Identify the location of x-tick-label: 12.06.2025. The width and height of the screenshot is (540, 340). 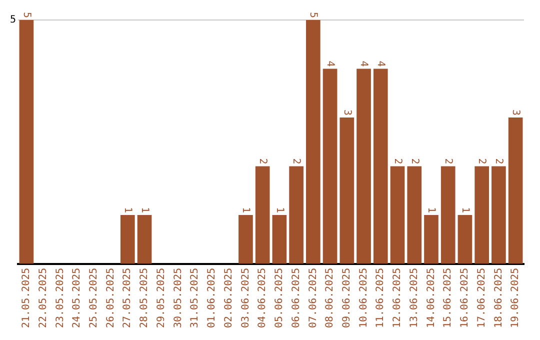
(398, 298).